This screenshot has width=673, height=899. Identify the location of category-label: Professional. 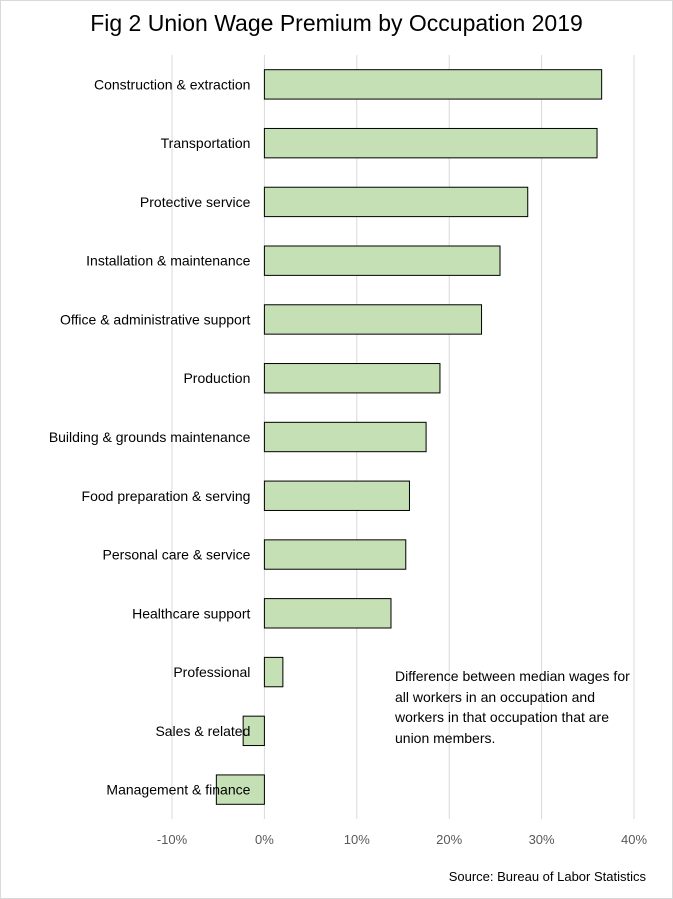
(211, 672).